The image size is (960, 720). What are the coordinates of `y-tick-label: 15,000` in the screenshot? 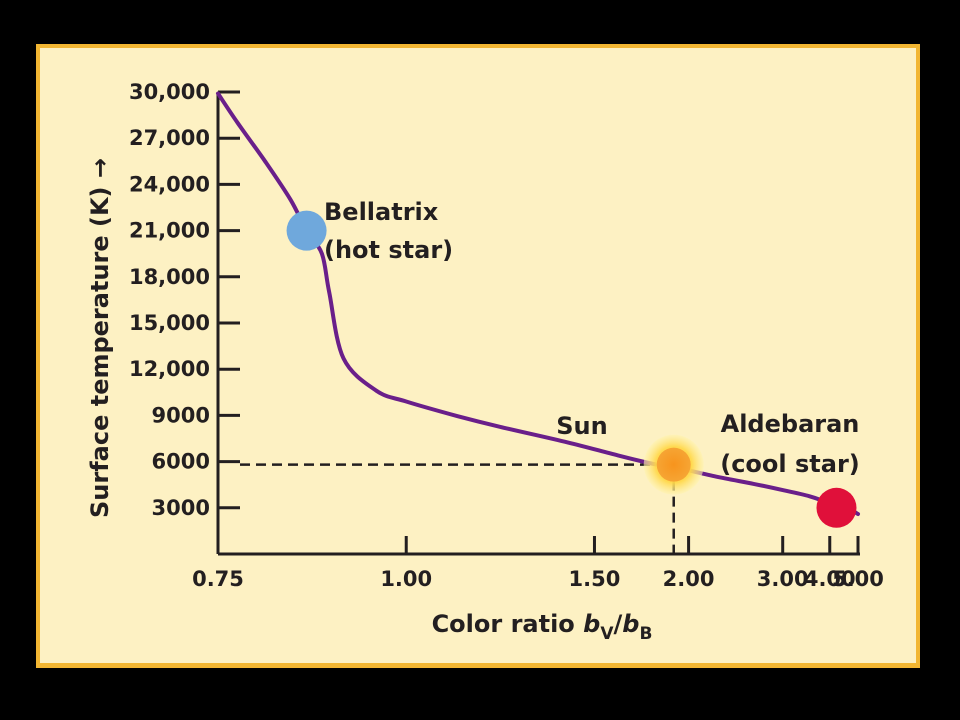 It's located at (169, 323).